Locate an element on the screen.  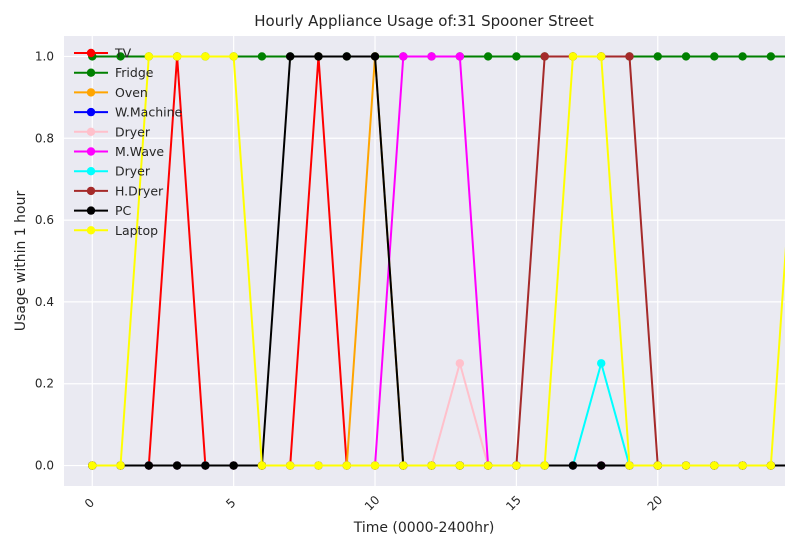
legend-item: M.Wave is located at coordinates (119, 151).